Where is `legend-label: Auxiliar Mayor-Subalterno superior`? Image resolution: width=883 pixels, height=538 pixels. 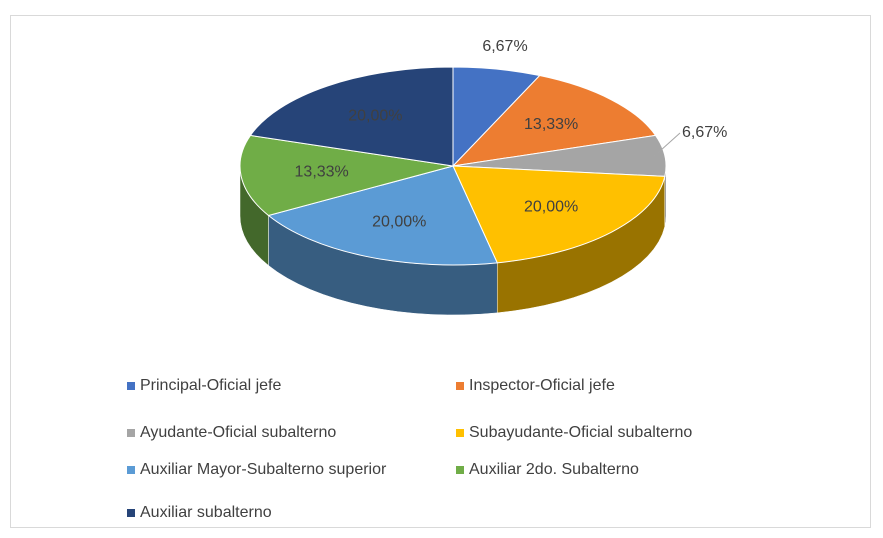
legend-label: Auxiliar Mayor-Subalterno superior is located at coordinates (263, 469).